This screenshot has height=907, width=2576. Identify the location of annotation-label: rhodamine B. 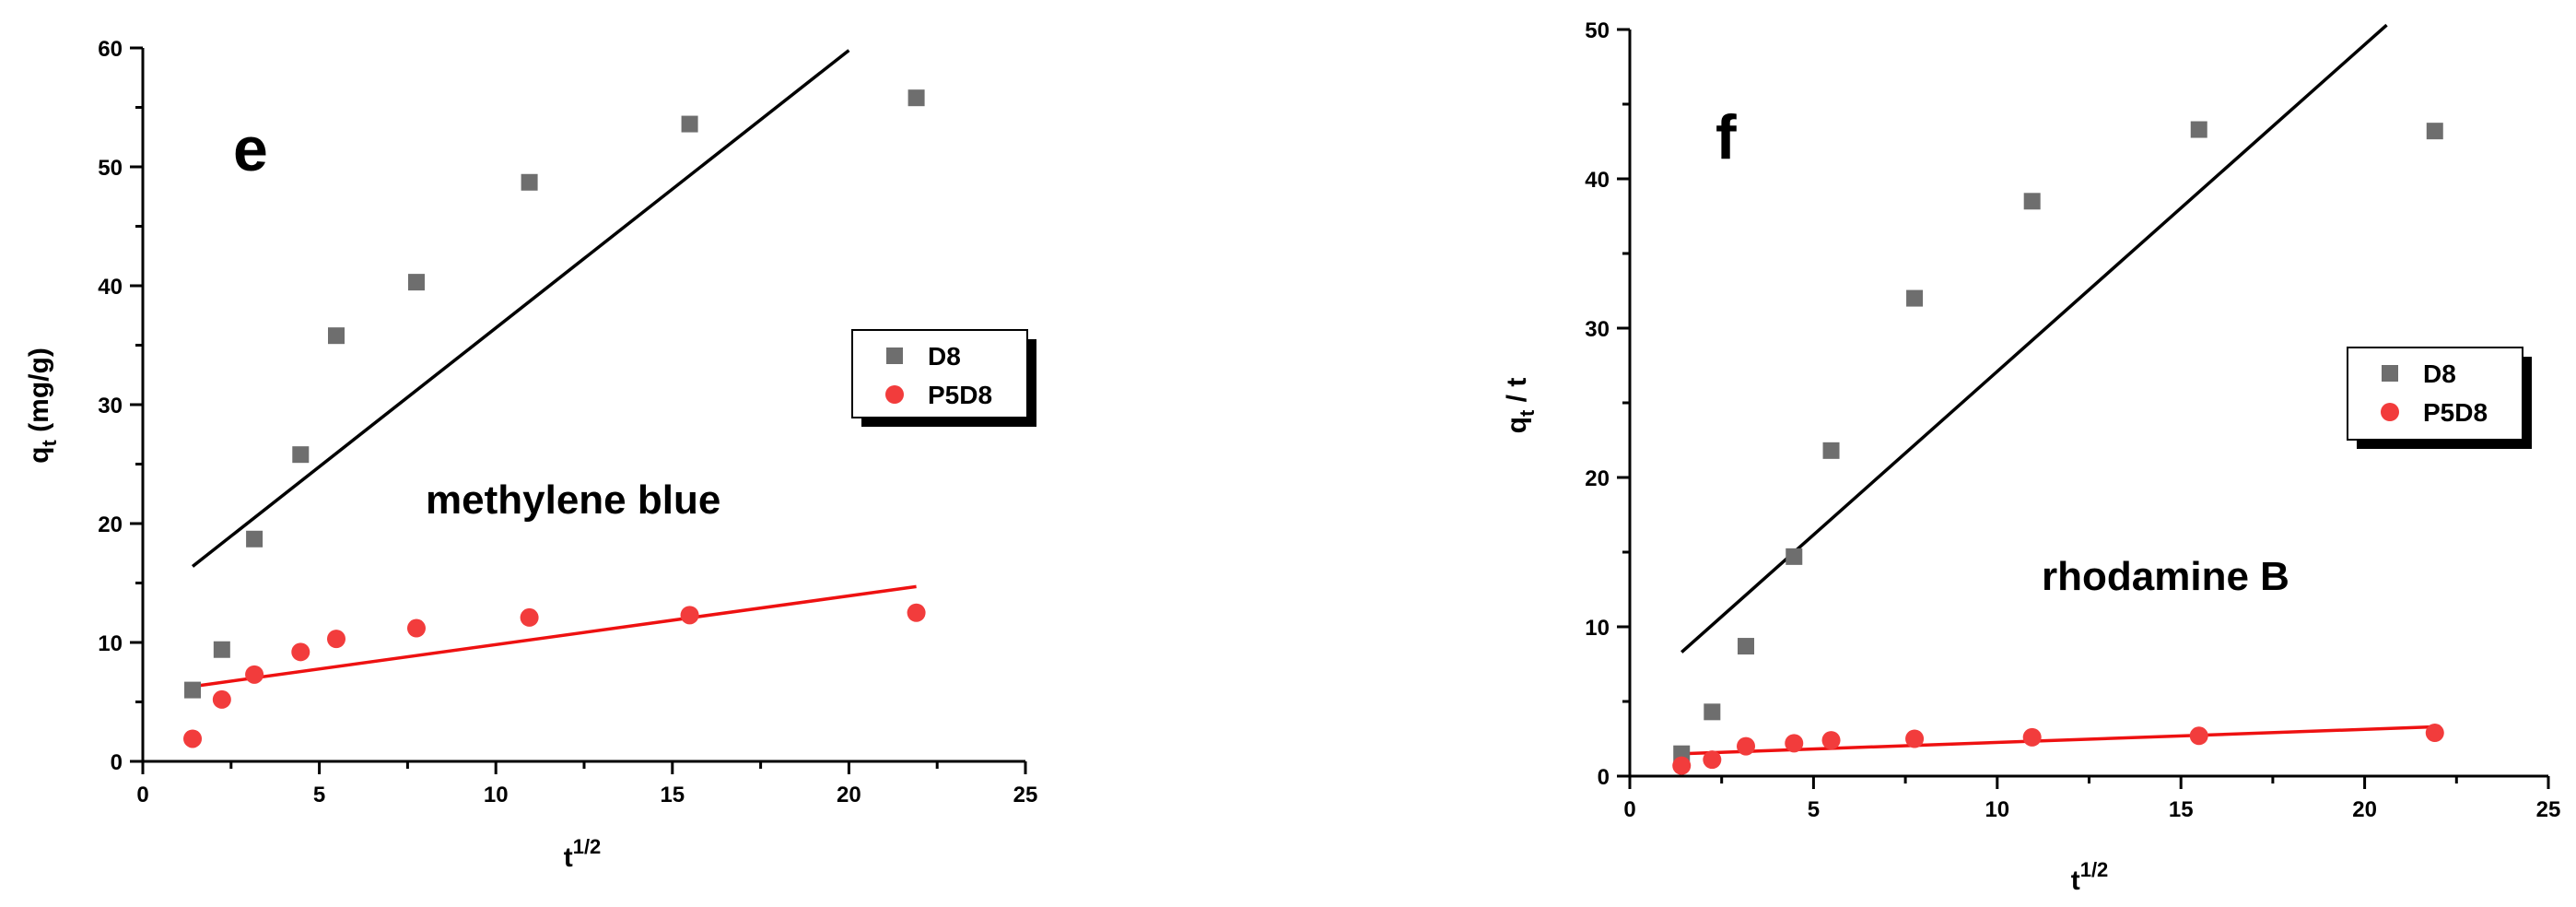
(2165, 576).